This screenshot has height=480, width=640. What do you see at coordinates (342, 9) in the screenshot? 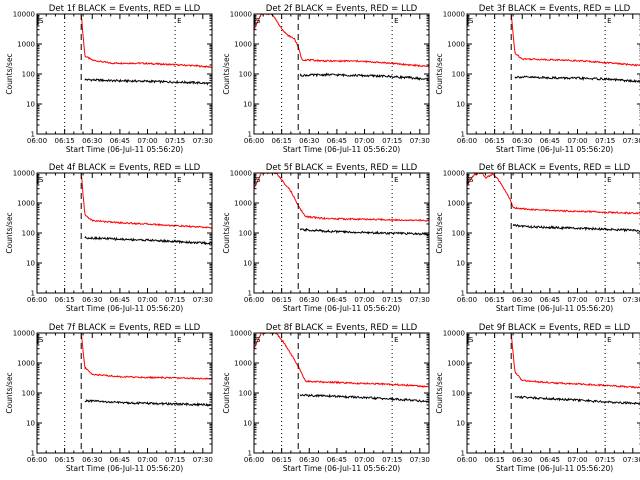
I see `panel-title: Det 2f BLACK = Events, RED = LLD` at bounding box center [342, 9].